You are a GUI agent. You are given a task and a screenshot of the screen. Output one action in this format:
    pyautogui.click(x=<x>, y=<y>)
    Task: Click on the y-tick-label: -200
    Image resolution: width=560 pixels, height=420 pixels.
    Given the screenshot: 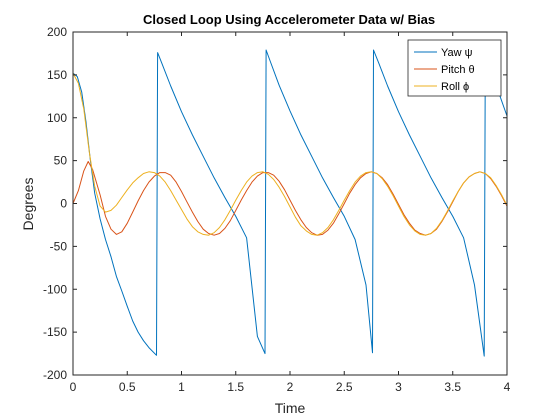 What is the action you would take?
    pyautogui.click(x=55, y=375)
    